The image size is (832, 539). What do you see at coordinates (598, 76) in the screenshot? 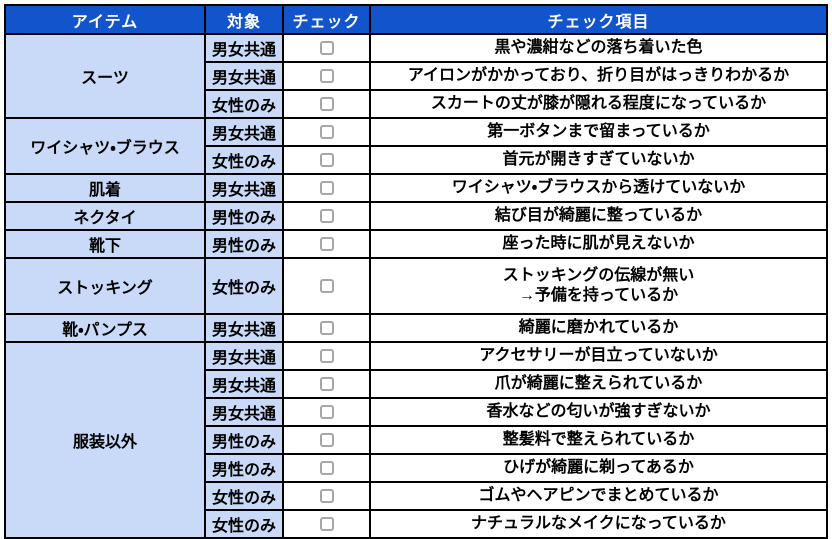
I see `check-item-cell: アイロンがかかっており、折り目がはっきりわかるか` at bounding box center [598, 76].